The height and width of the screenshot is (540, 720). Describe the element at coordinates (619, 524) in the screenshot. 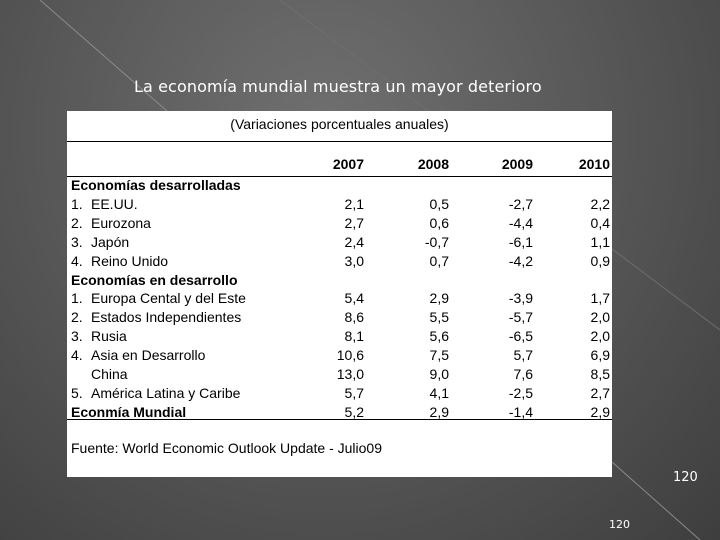

I see `page-number-footer: 120` at that location.